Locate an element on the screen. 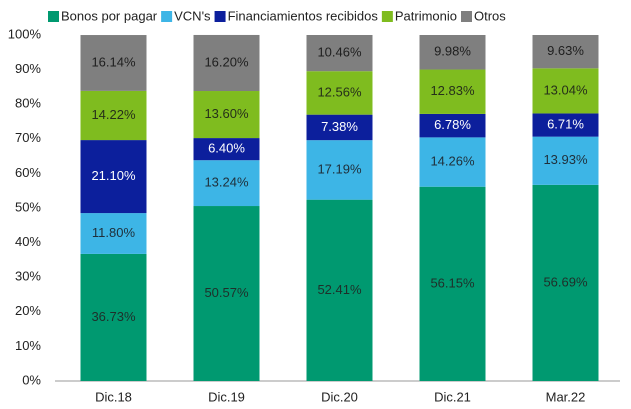 Image resolution: width=631 pixels, height=409 pixels. x-tick-label: Dic.21 is located at coordinates (452, 396).